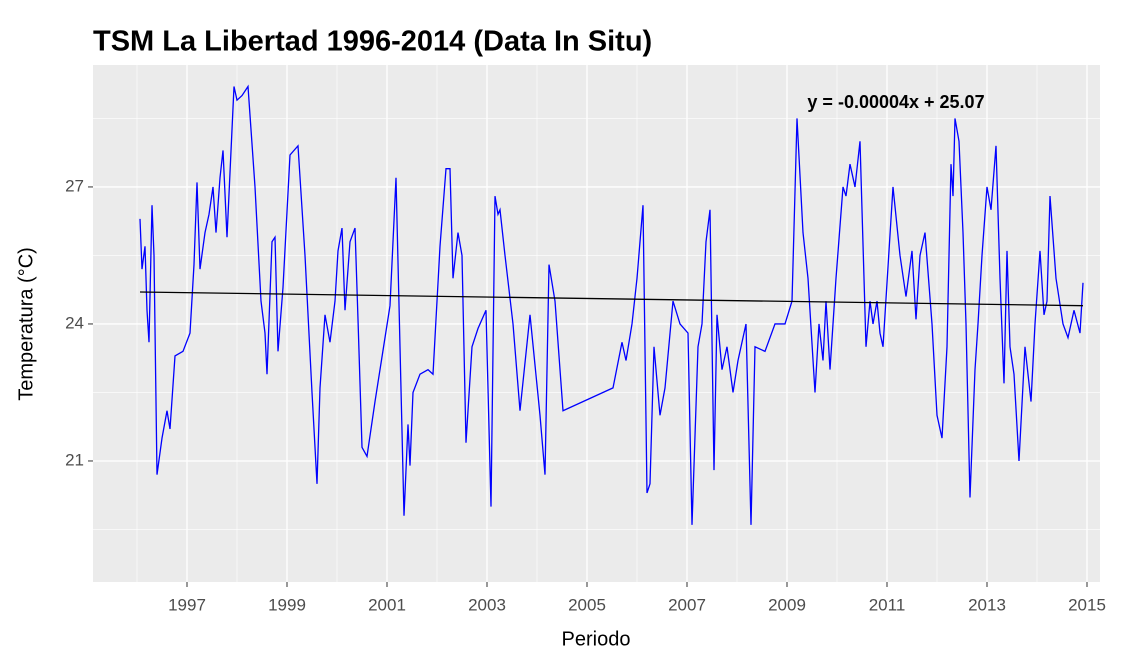  What do you see at coordinates (895, 102) in the screenshot?
I see `annotation: y = -0.00004x + 25.07` at bounding box center [895, 102].